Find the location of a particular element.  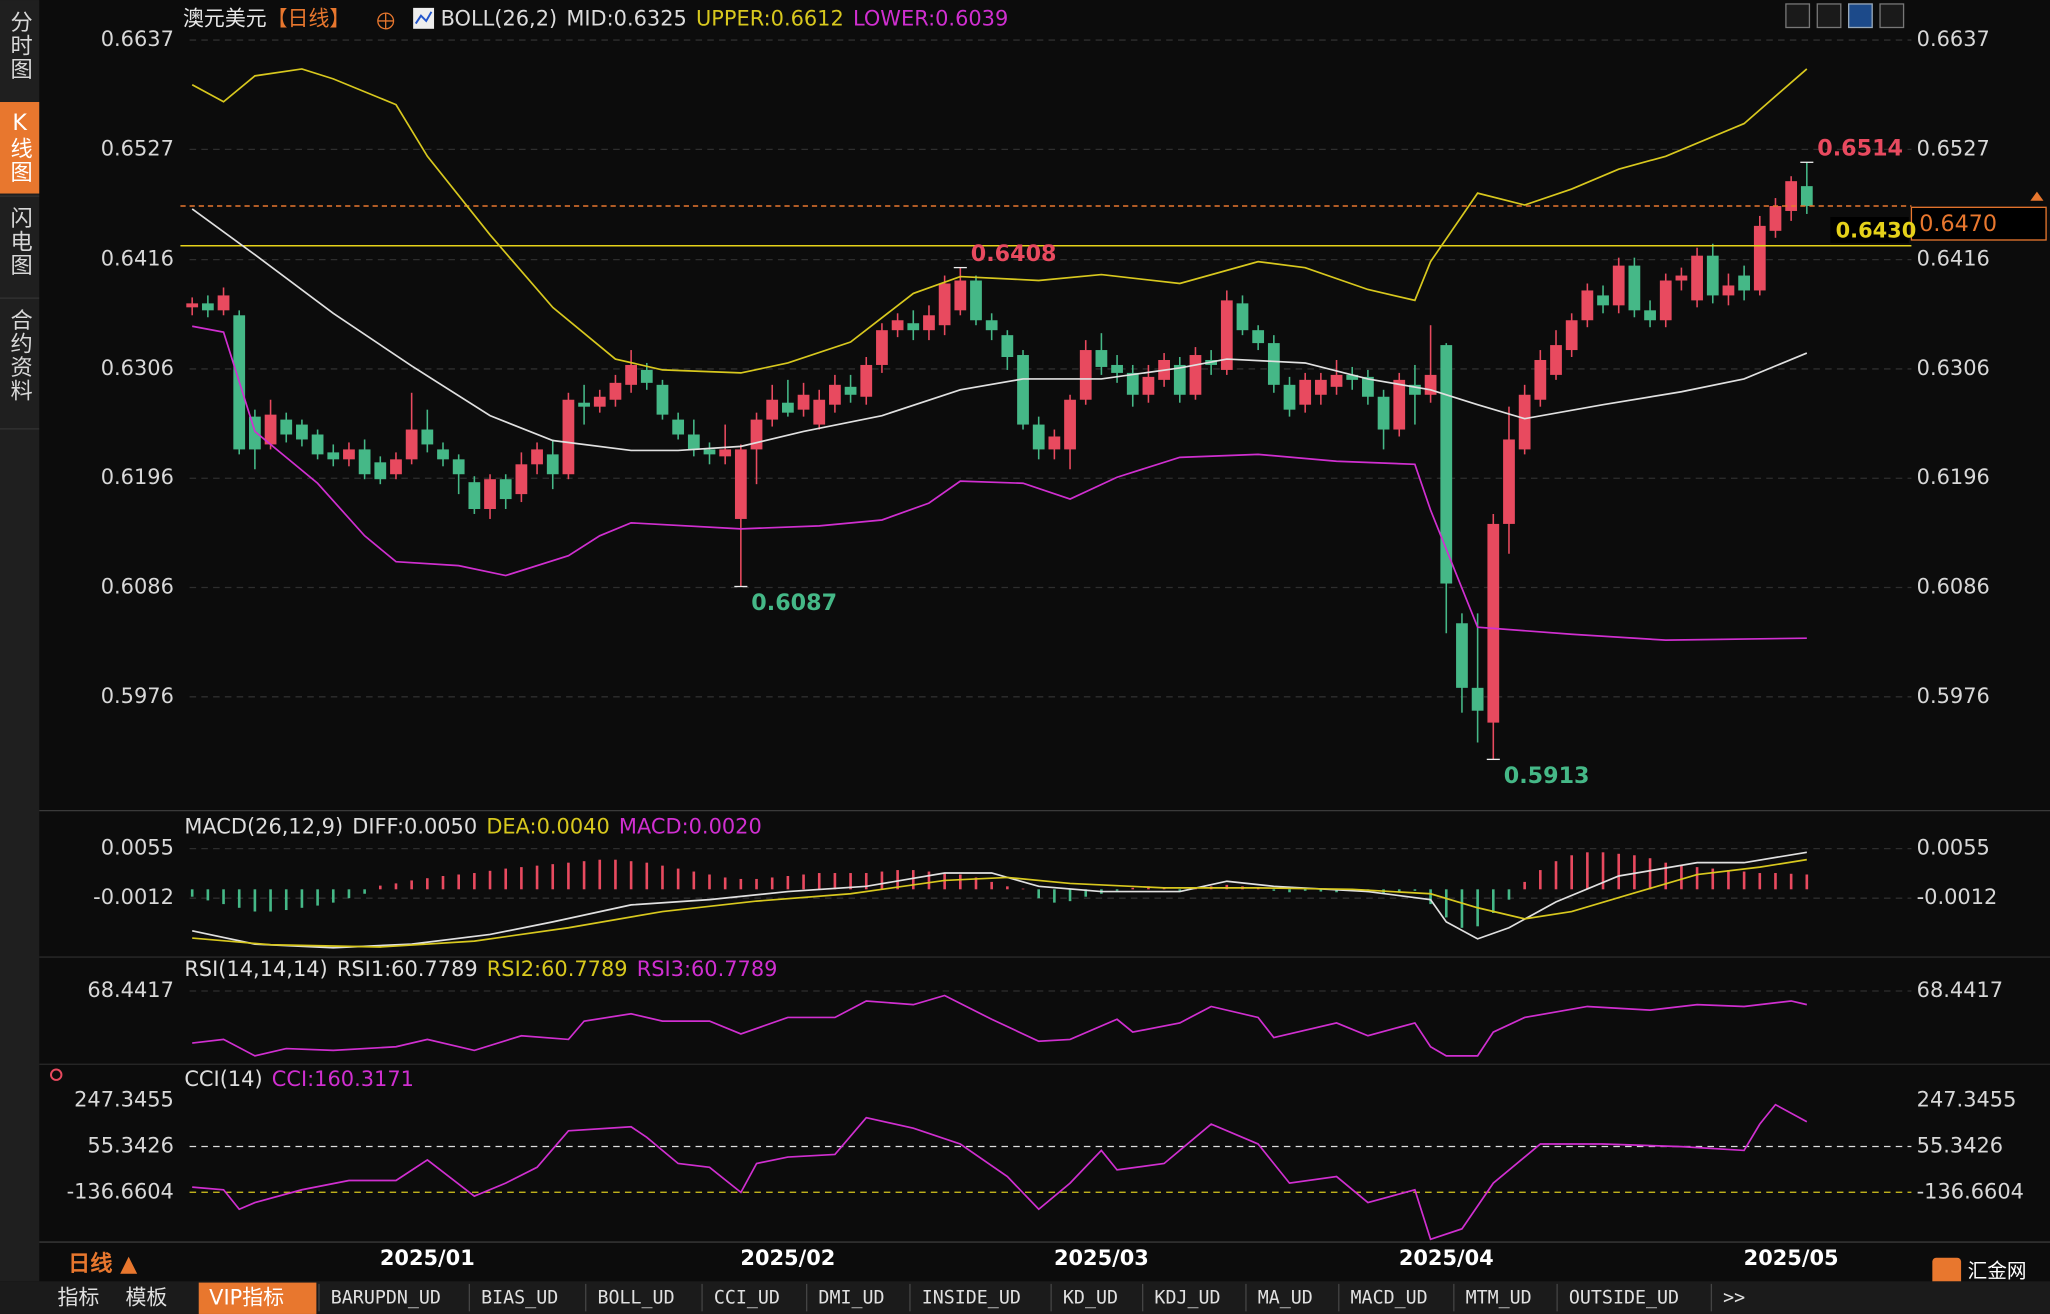

tab: VIP指标 is located at coordinates (246, 1297).